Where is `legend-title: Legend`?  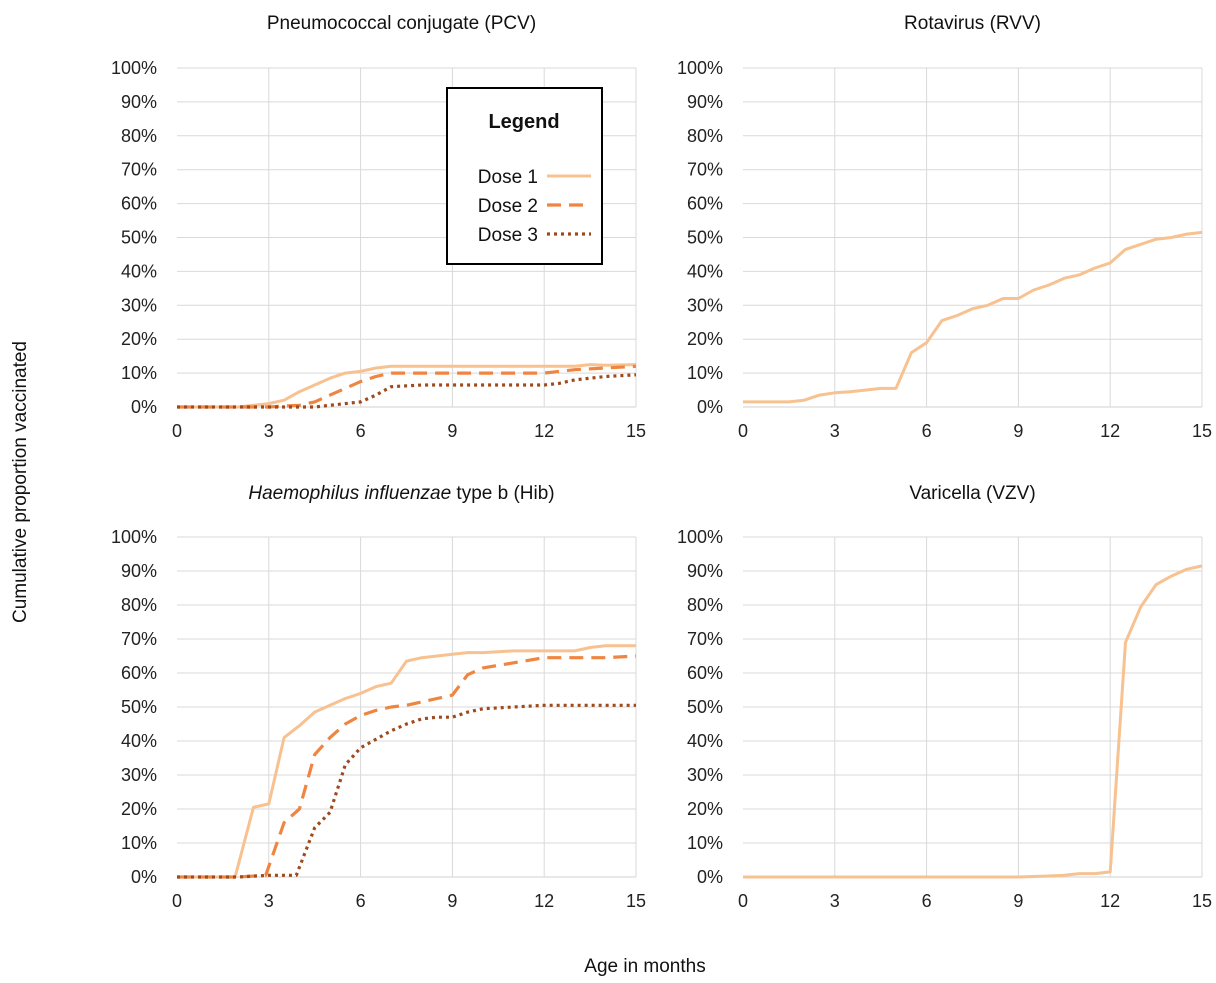 legend-title: Legend is located at coordinates (523, 122).